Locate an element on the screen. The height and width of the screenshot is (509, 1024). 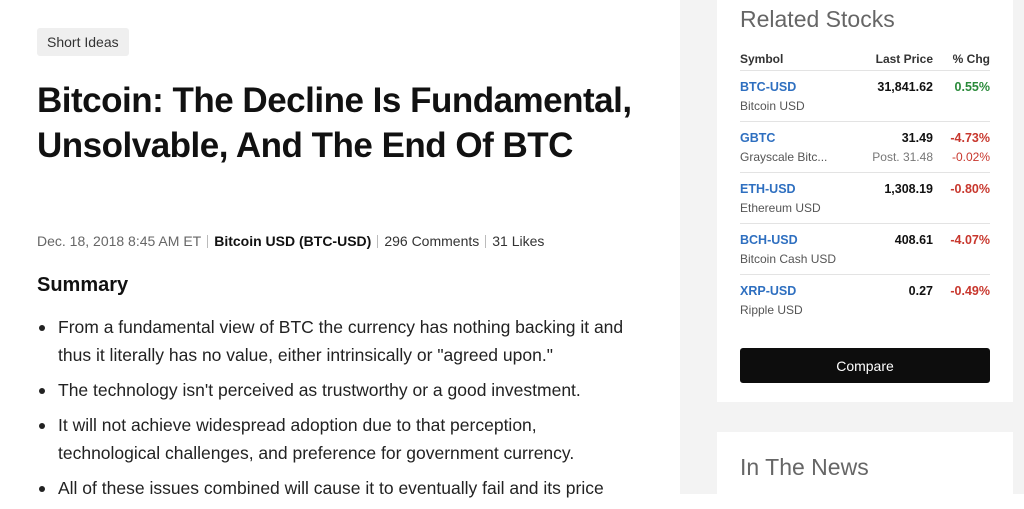
stock-symbol: ETH-USD is located at coordinates (768, 189).